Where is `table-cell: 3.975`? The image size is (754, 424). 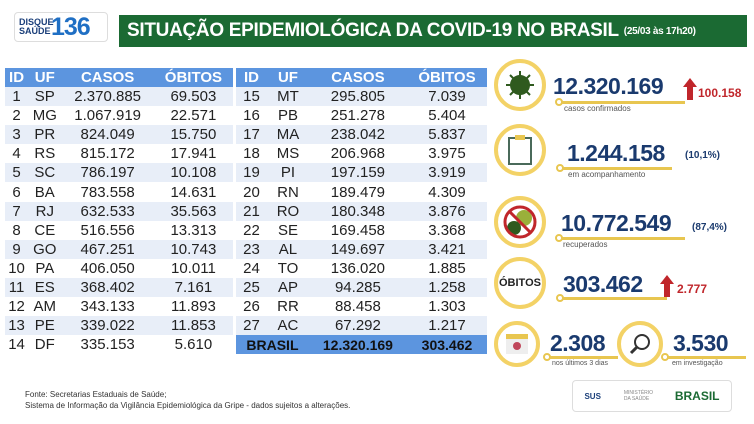 table-cell: 3.975 is located at coordinates (447, 154).